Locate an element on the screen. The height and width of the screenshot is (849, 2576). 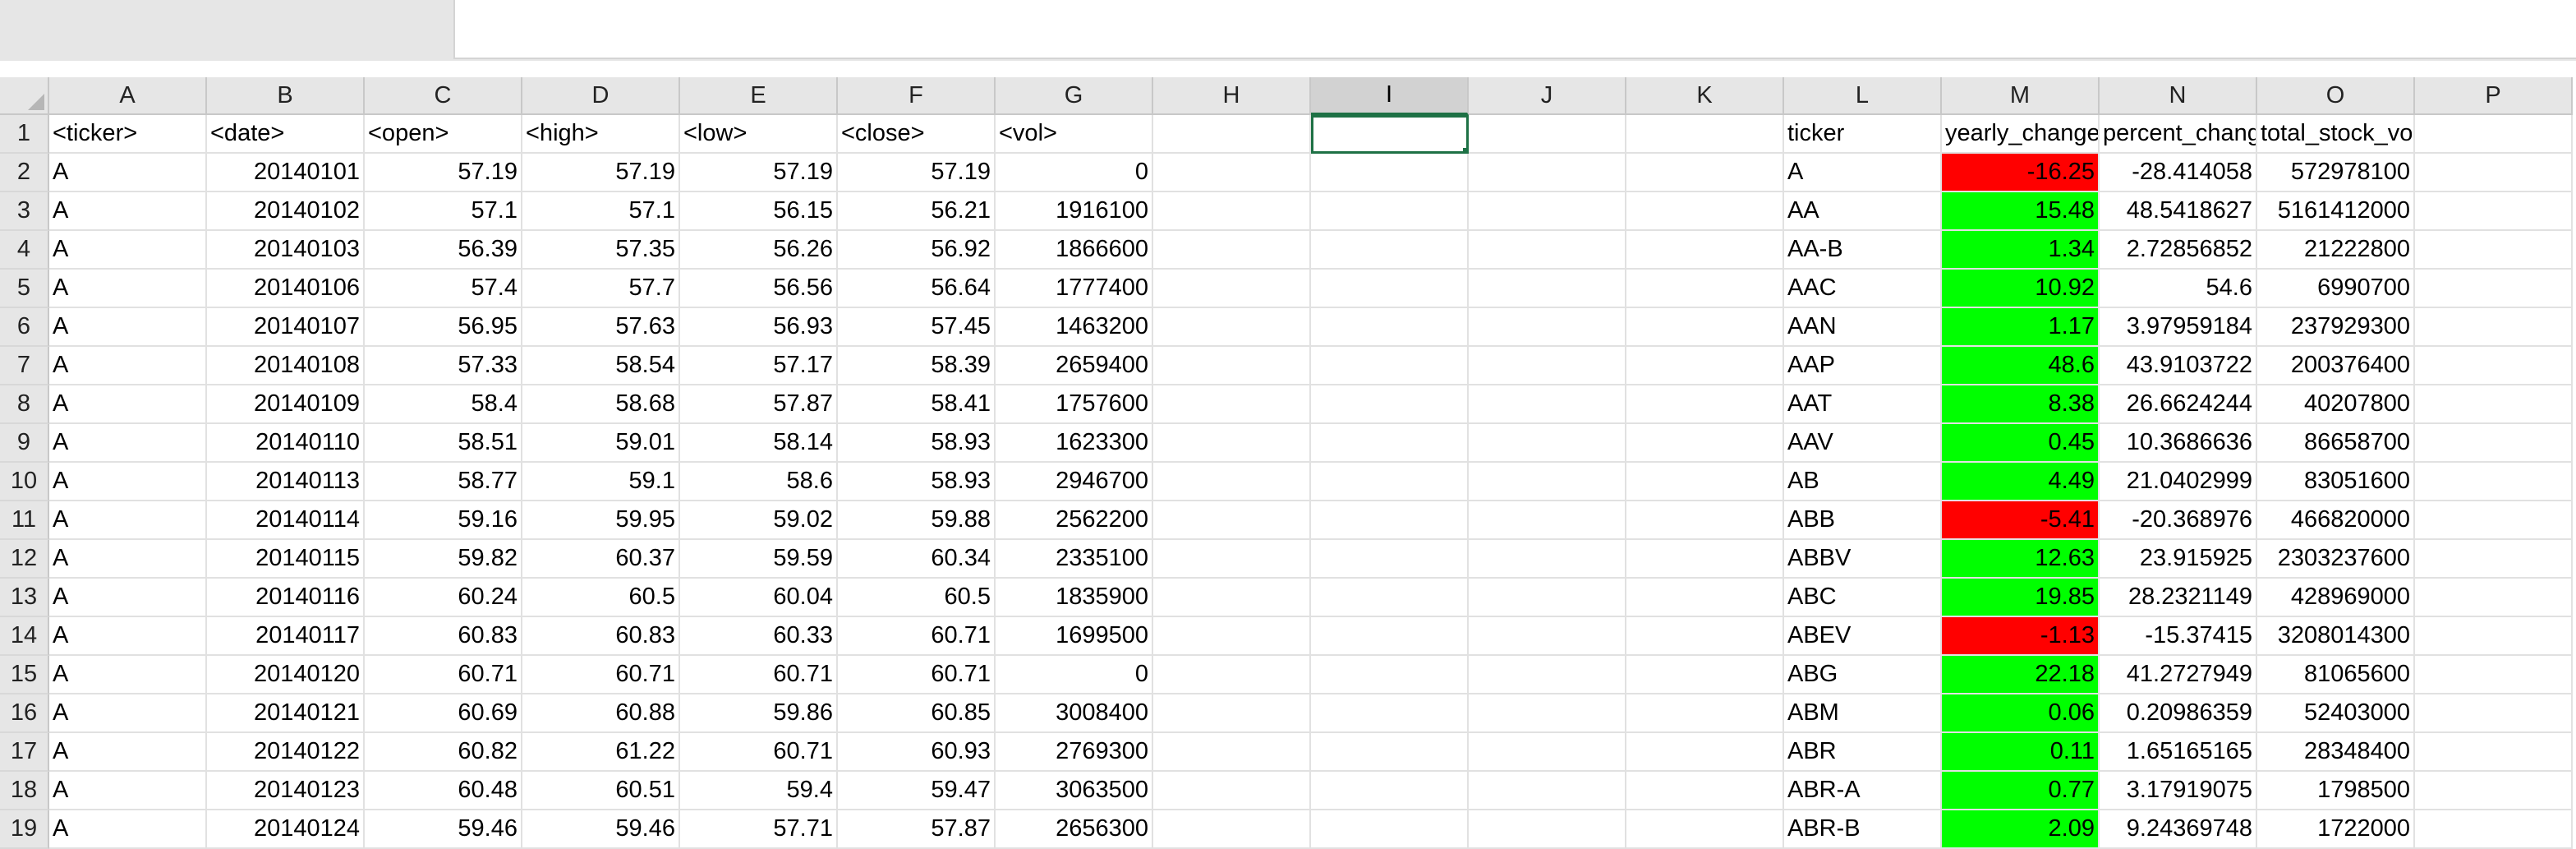
cell-g19: 2656300 is located at coordinates (1074, 829).